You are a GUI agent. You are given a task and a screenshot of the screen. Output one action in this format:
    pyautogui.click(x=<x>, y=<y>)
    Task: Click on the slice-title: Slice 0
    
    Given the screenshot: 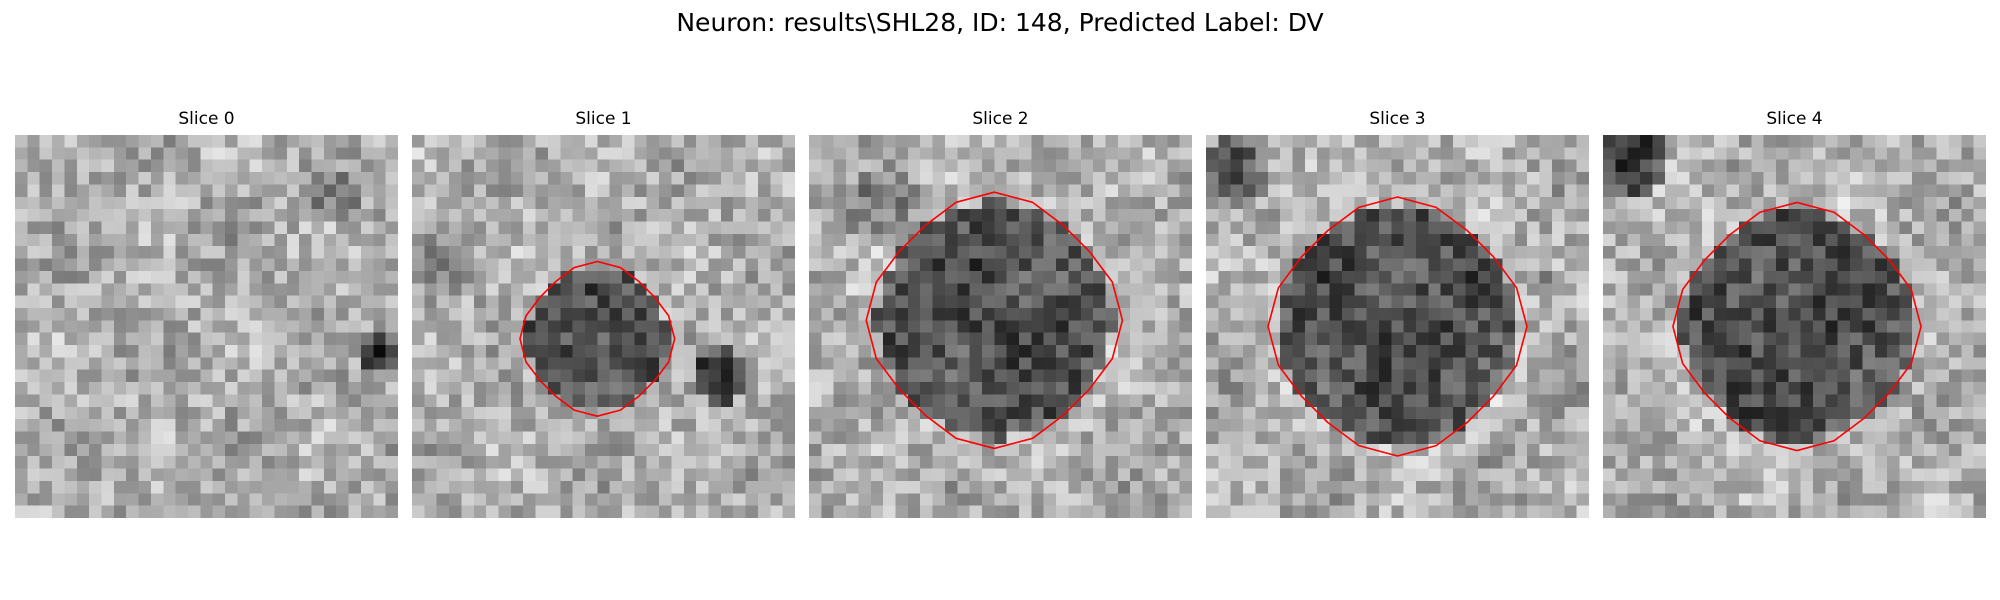 What is the action you would take?
    pyautogui.click(x=206, y=119)
    